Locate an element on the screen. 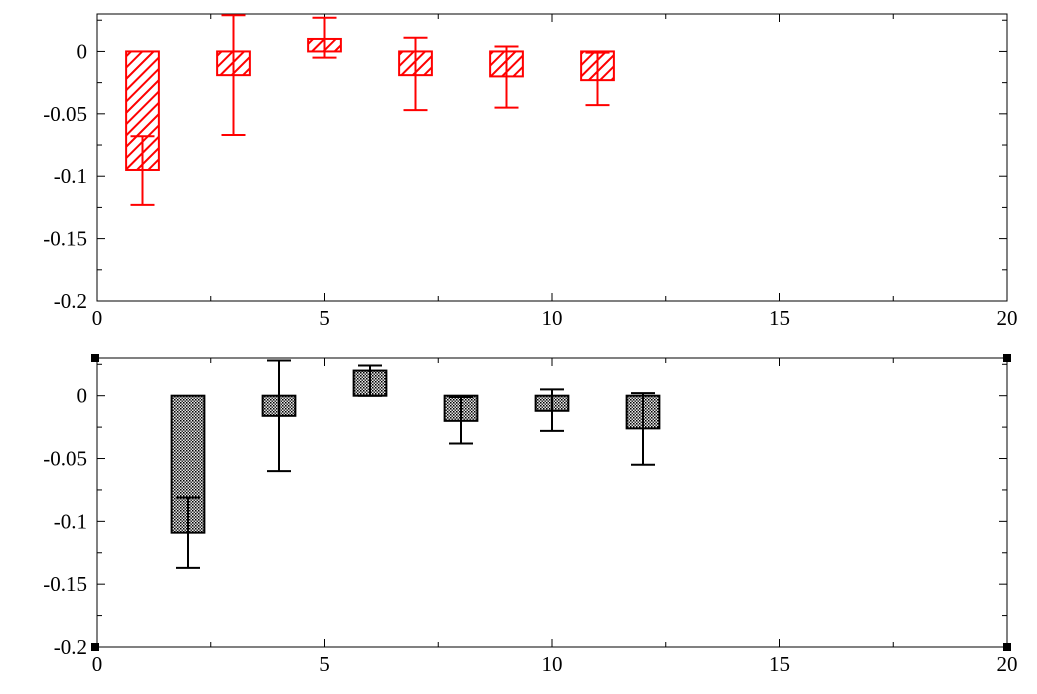 This screenshot has height=694, width=1037. selection-handle-top-left is located at coordinates (95, 358).